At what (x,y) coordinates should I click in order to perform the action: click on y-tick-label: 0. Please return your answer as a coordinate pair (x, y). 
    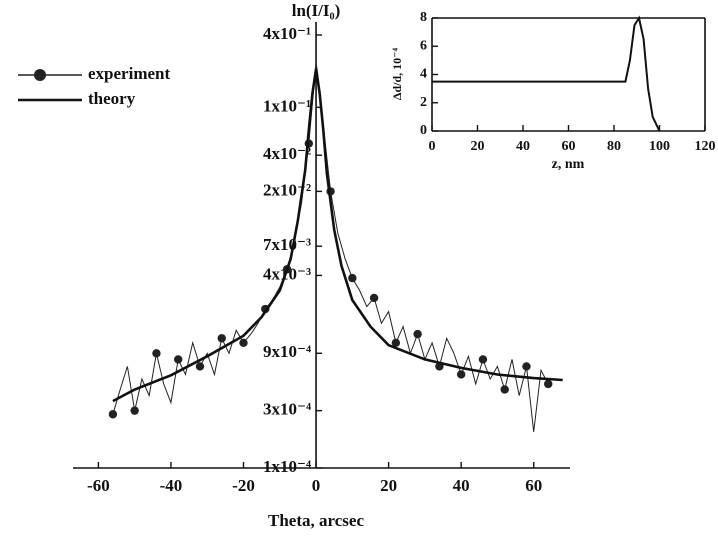
    Looking at the image, I should click on (423, 130).